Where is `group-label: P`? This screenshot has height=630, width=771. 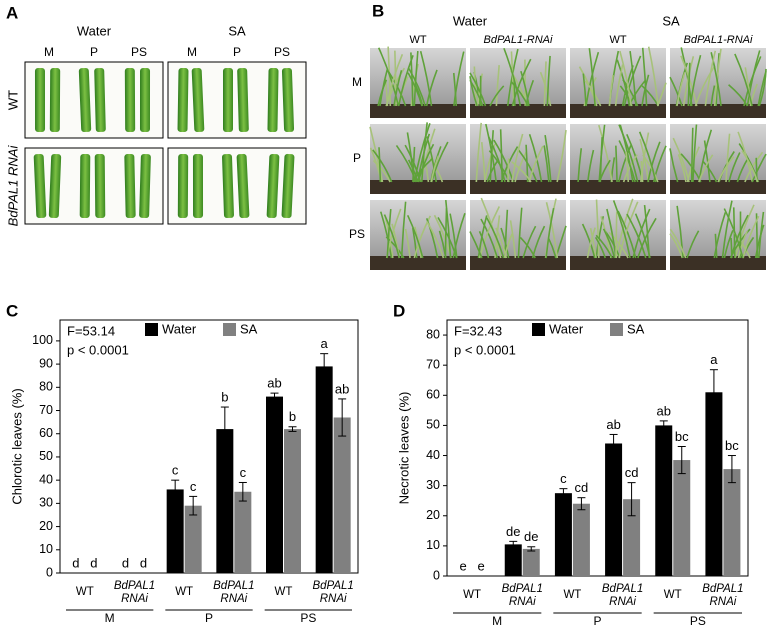
group-label: P is located at coordinates (209, 618).